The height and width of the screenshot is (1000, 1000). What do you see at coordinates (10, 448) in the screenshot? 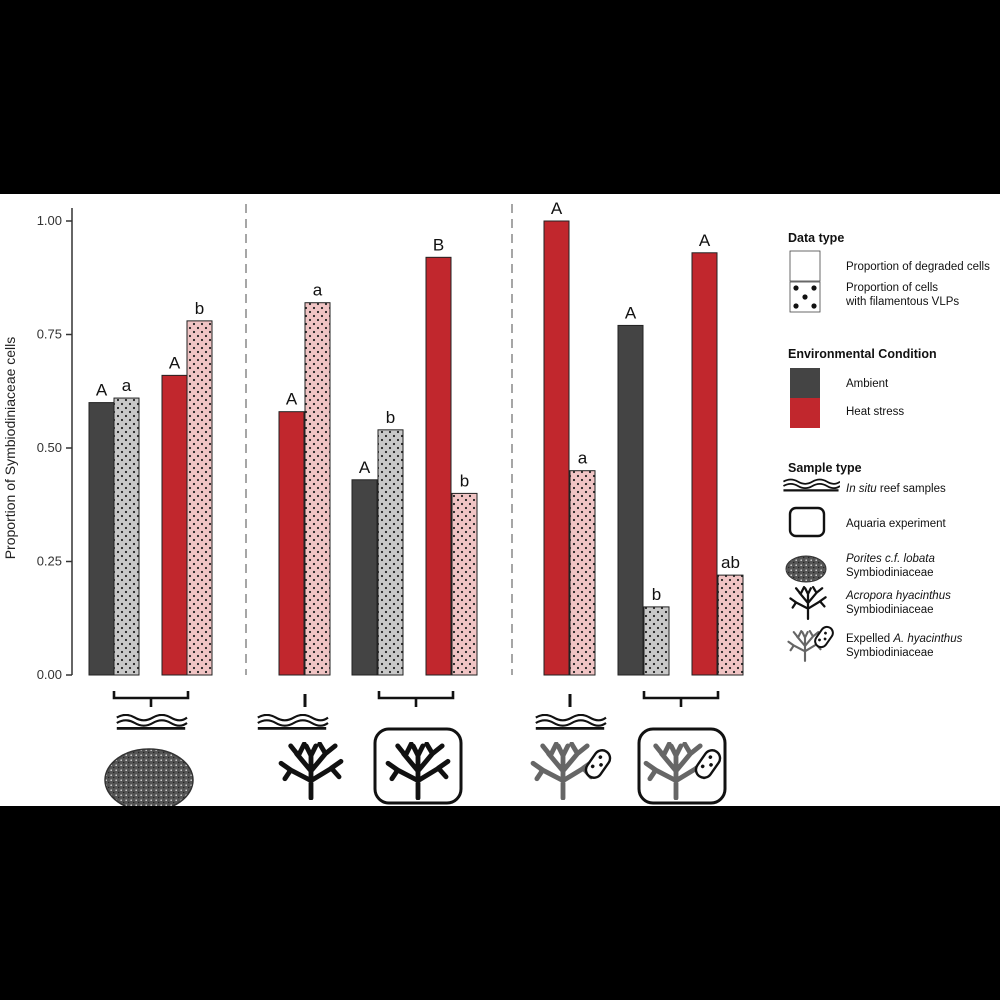
I see `y-axis-title: Proportion of Symbiodiniaceae cells` at bounding box center [10, 448].